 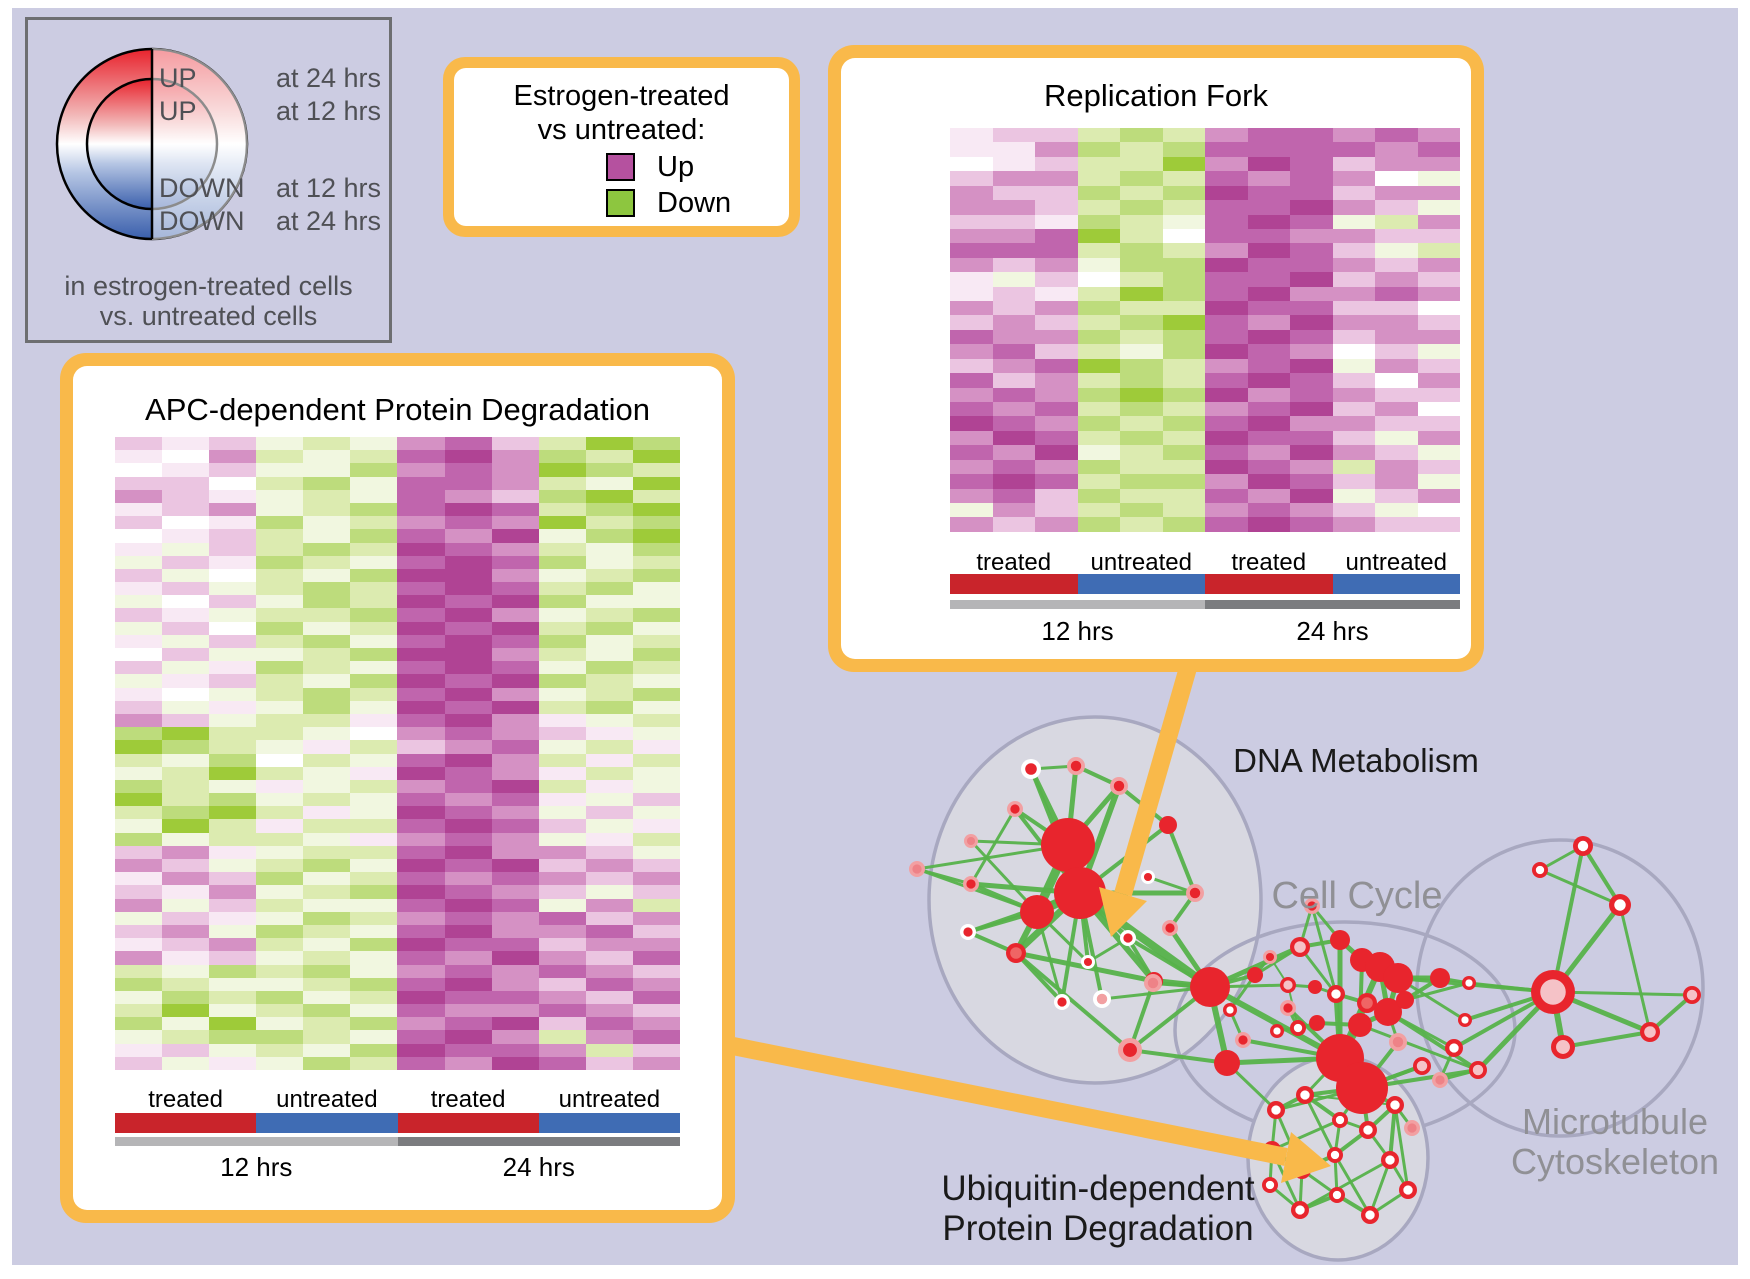 What do you see at coordinates (328, 111) in the screenshot?
I see `ring-time-label: at 12 hrs` at bounding box center [328, 111].